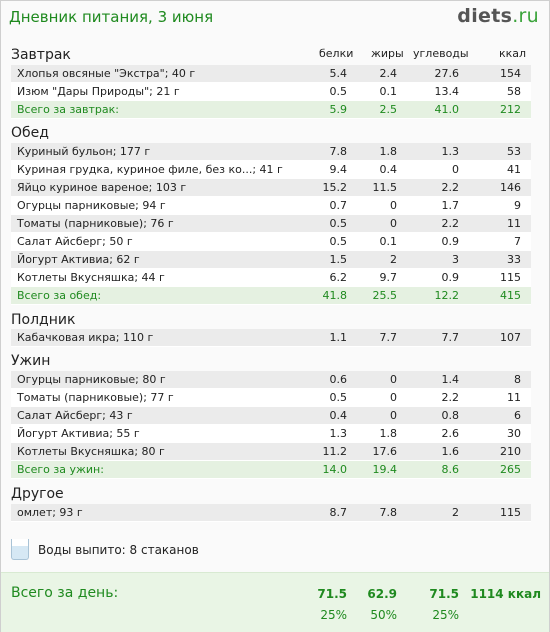 The height and width of the screenshot is (632, 550). Describe the element at coordinates (335, 187) in the screenshot. I see `protein-value: 15.2` at that location.